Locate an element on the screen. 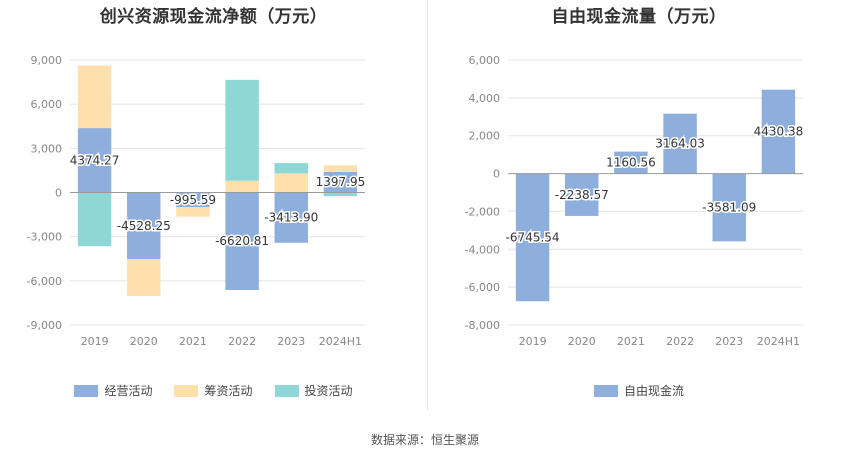 This screenshot has height=459, width=850. legend-item: 筹资活动 is located at coordinates (213, 390).